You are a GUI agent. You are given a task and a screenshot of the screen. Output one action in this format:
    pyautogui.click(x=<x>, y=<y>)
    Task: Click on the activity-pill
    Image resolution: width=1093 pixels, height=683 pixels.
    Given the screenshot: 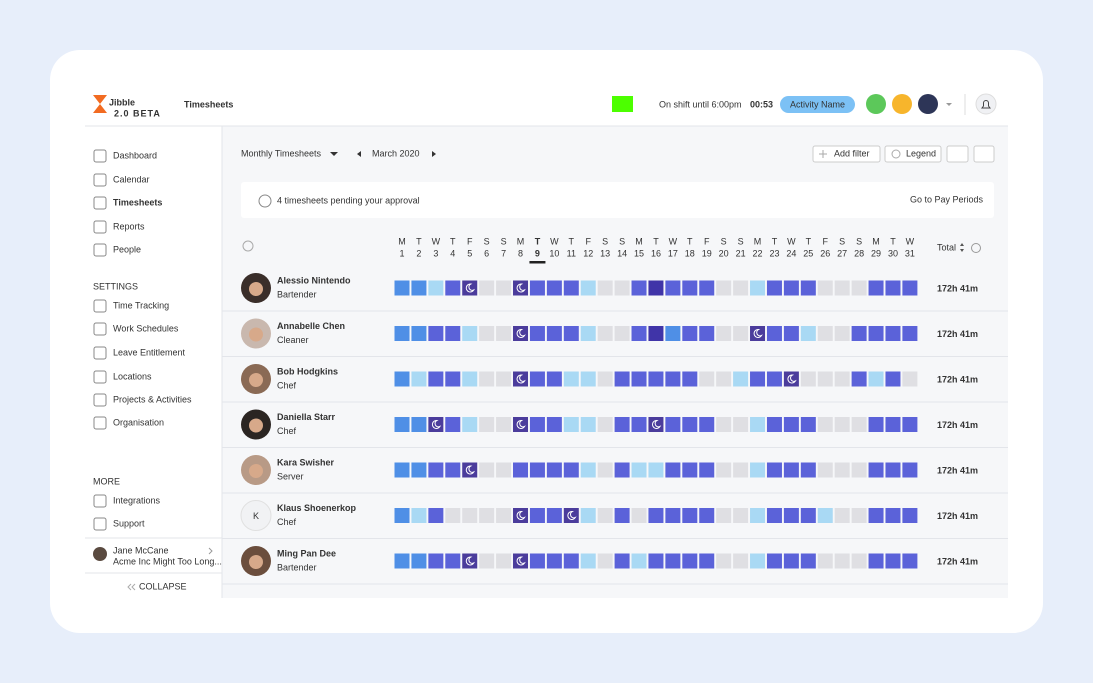 What is the action you would take?
    pyautogui.click(x=817, y=104)
    